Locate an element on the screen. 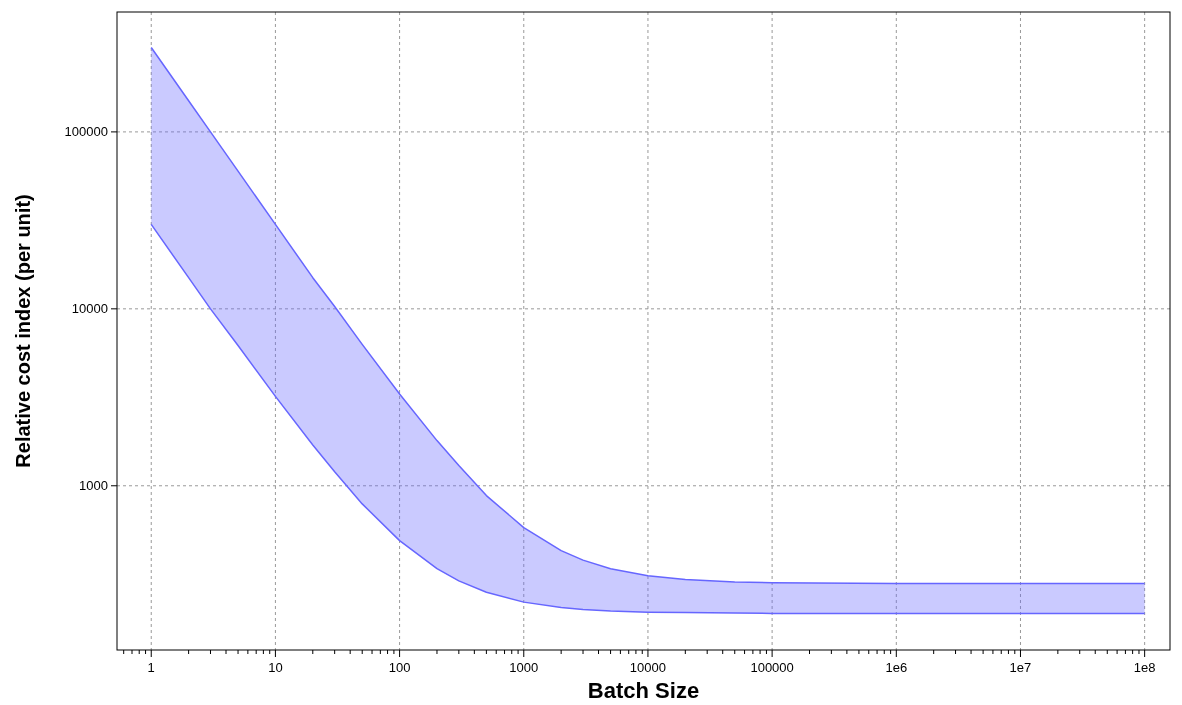  x-tick-label: 1e7 is located at coordinates (1020, 667).